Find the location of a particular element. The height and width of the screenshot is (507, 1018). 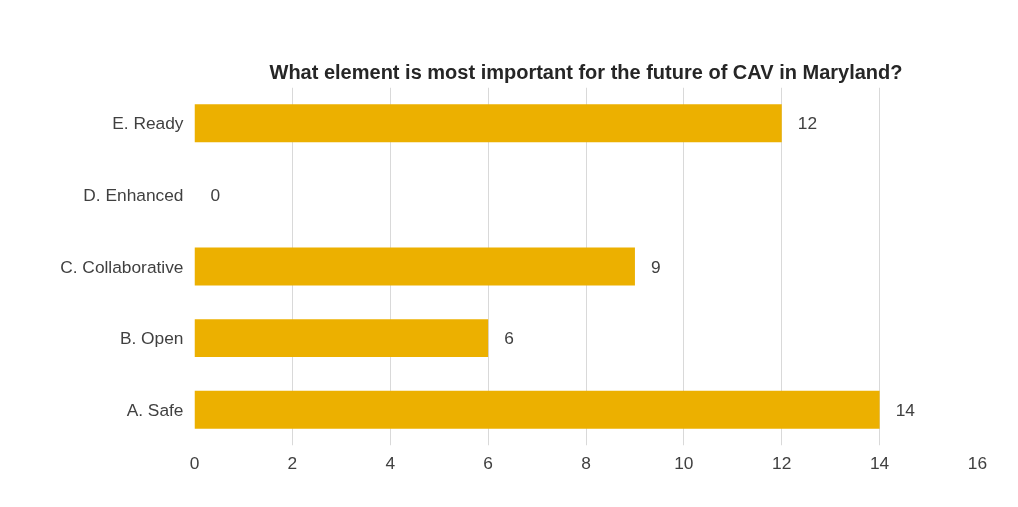

data-label: 12 is located at coordinates (807, 123).